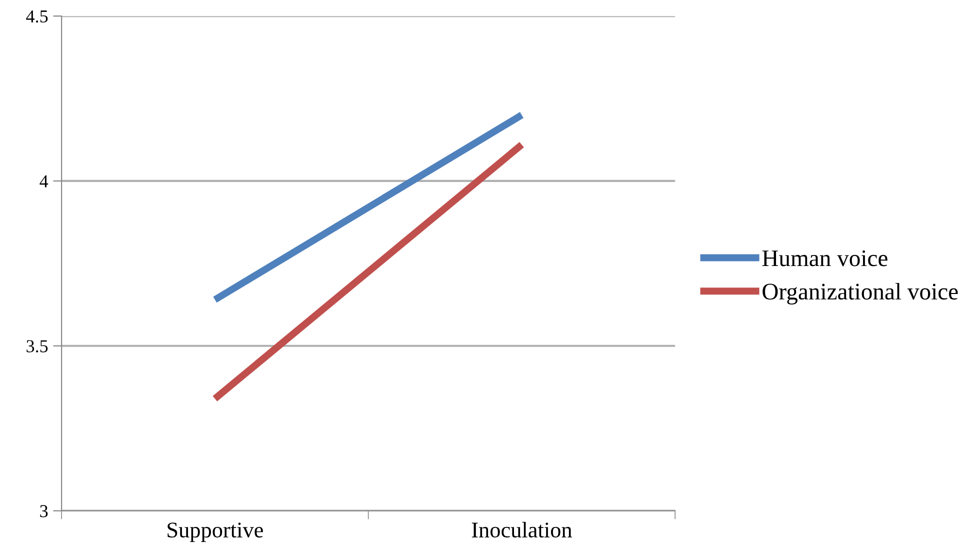  What do you see at coordinates (37, 16) in the screenshot?
I see `y-tick-label: 4.5` at bounding box center [37, 16].